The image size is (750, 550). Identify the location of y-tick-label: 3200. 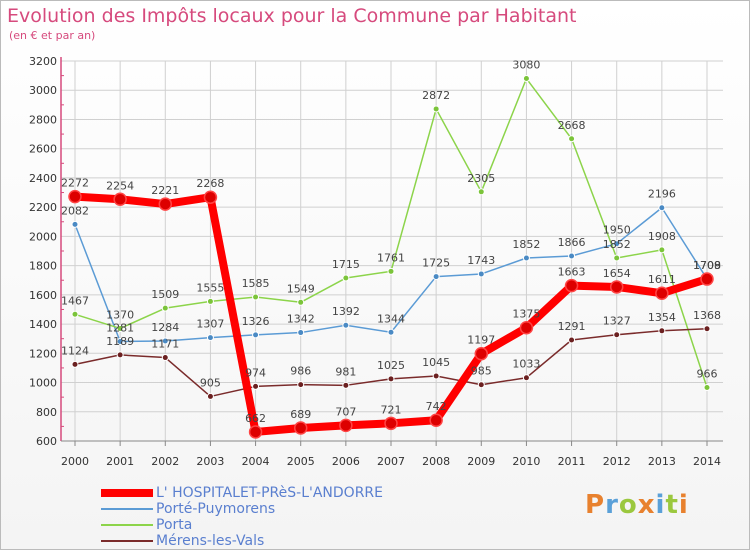
(43, 61).